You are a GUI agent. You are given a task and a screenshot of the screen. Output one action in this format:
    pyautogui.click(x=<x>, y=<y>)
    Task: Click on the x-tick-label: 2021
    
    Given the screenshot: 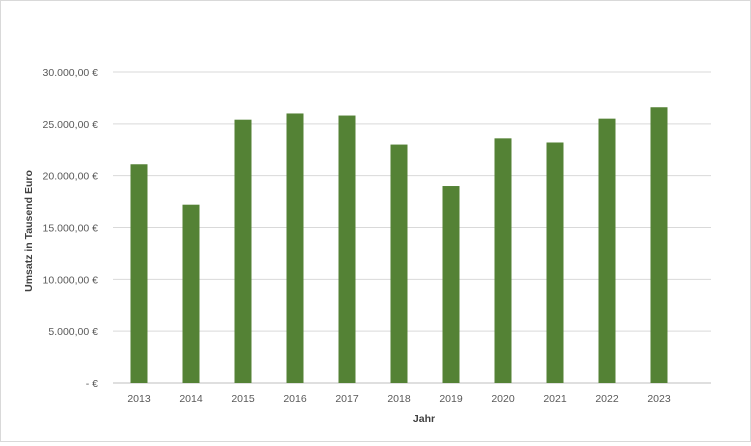 What is the action you would take?
    pyautogui.click(x=555, y=399)
    